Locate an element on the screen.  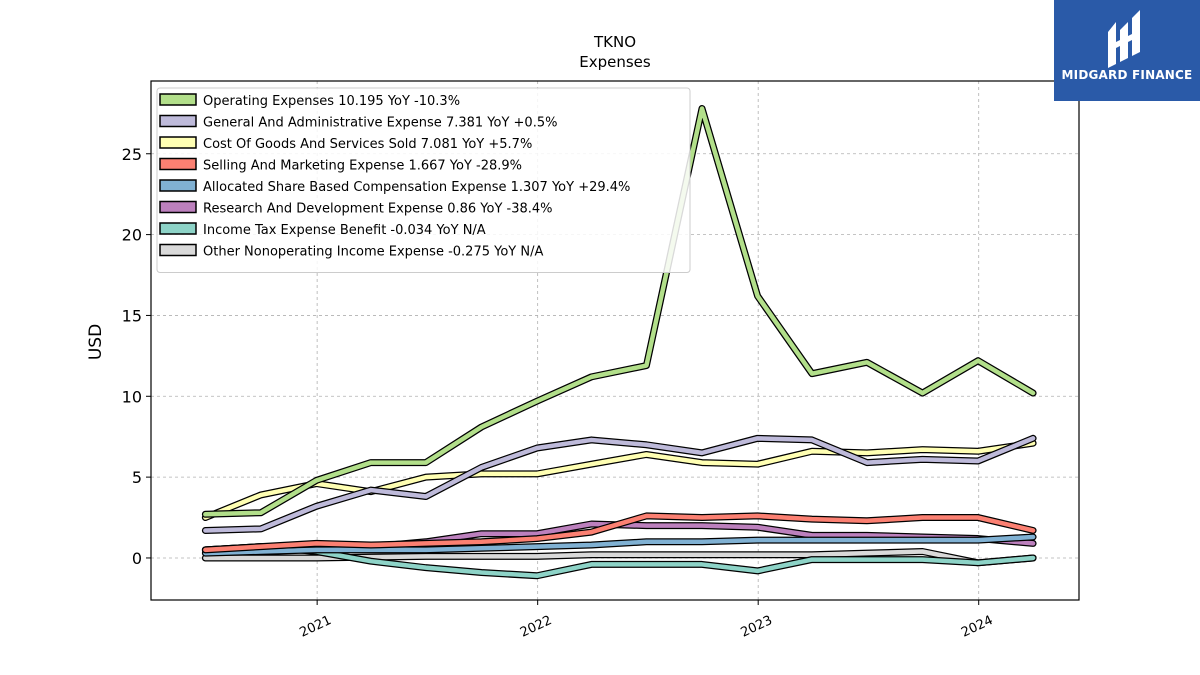
x-tick-label: 2021 is located at coordinates (316, 627).